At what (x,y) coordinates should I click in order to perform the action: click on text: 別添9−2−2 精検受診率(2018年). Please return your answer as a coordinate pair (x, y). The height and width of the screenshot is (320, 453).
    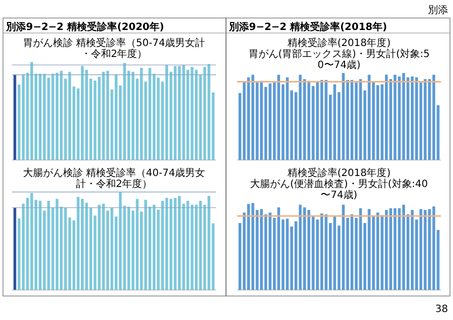
    Looking at the image, I should click on (308, 27).